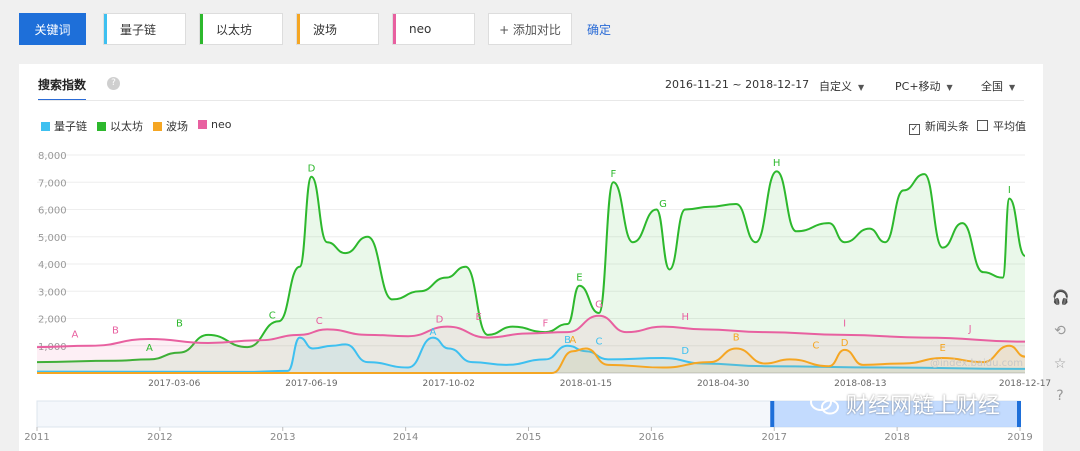 The image size is (1080, 451). What do you see at coordinates (405, 437) in the screenshot?
I see `timeline-year-label: 2014` at bounding box center [405, 437].